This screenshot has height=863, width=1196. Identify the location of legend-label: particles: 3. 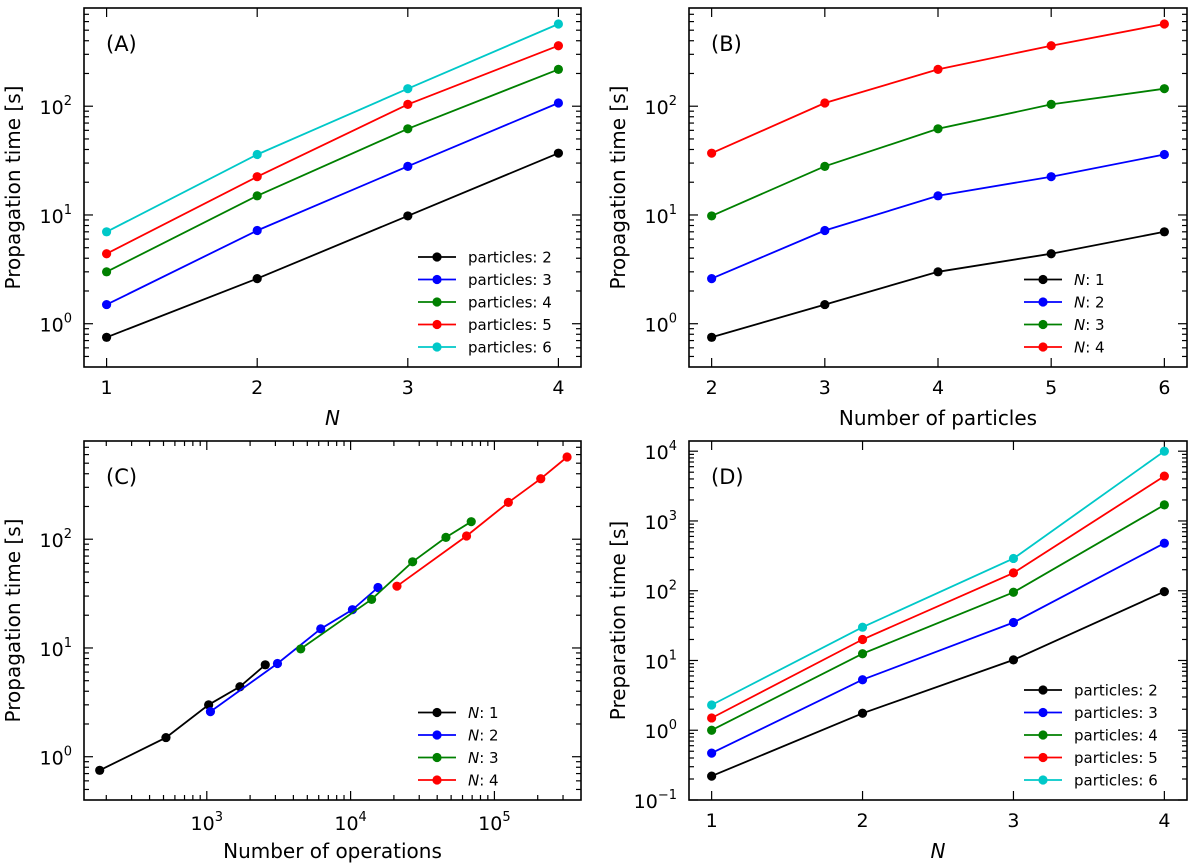
(1116, 713).